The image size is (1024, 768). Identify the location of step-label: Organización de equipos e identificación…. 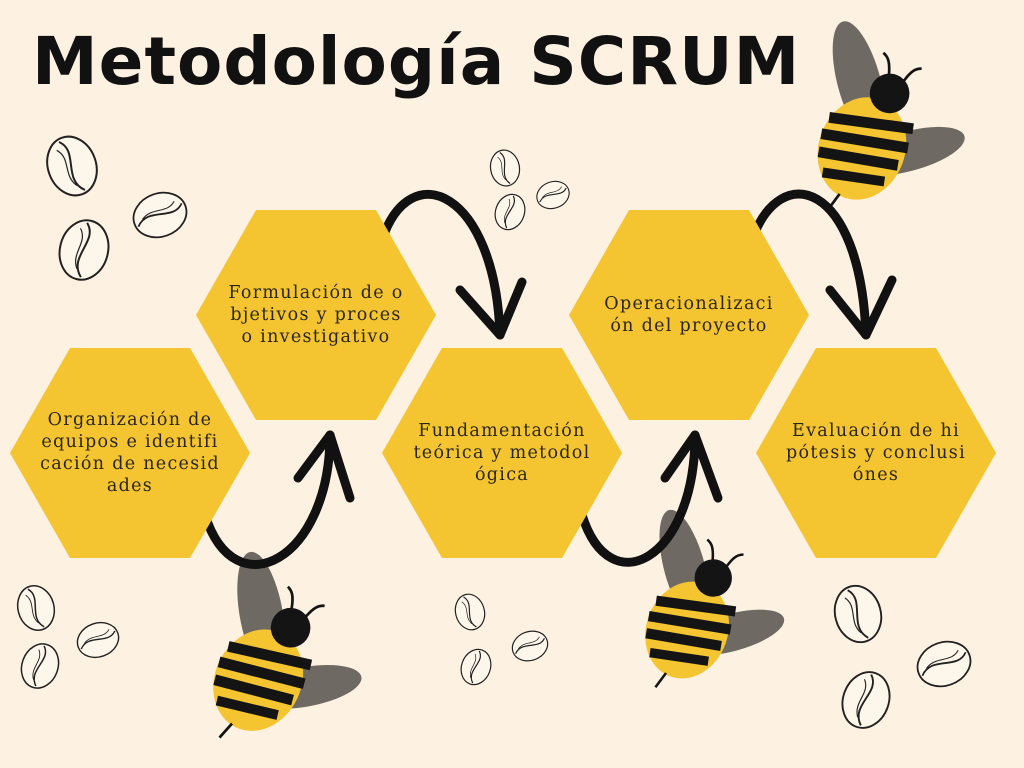
(130, 453).